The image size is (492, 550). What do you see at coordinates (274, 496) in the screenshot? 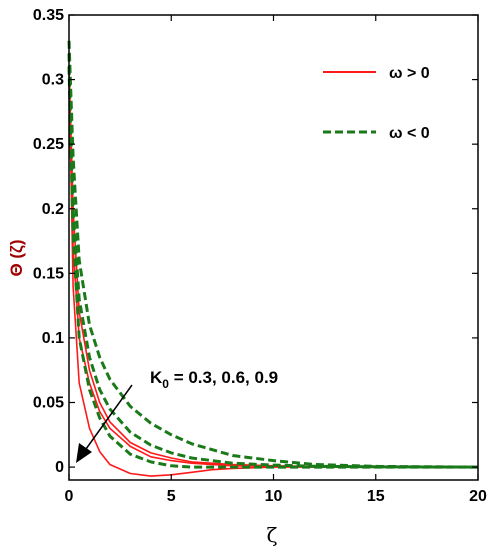
I see `x-tick-label: 10` at bounding box center [274, 496].